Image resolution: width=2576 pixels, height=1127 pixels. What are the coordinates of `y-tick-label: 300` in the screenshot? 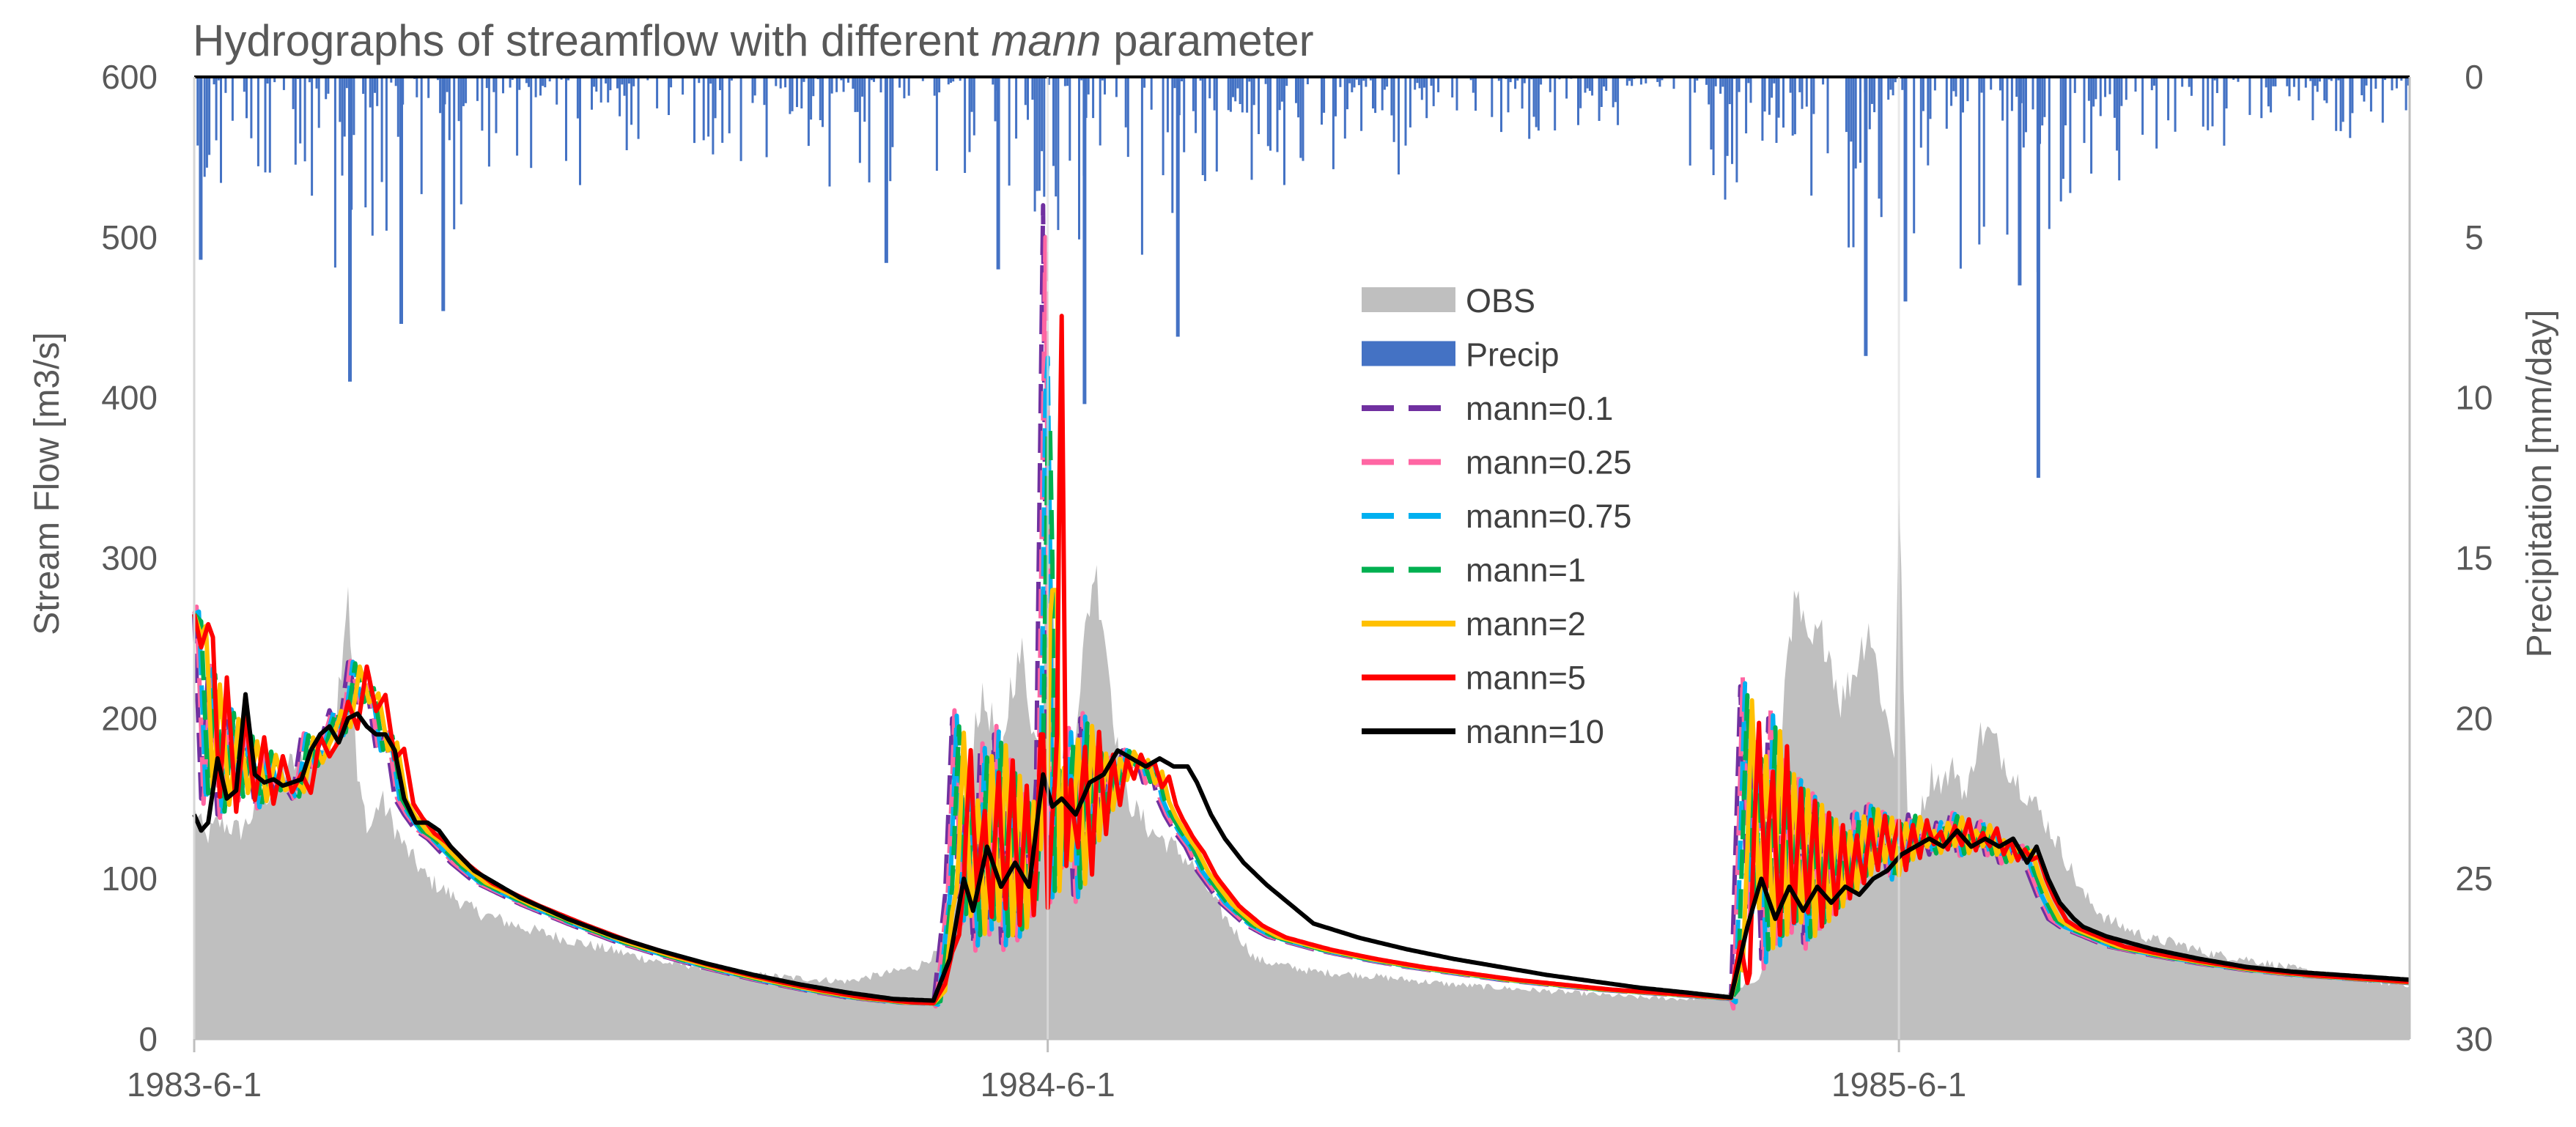 It's located at (129, 558).